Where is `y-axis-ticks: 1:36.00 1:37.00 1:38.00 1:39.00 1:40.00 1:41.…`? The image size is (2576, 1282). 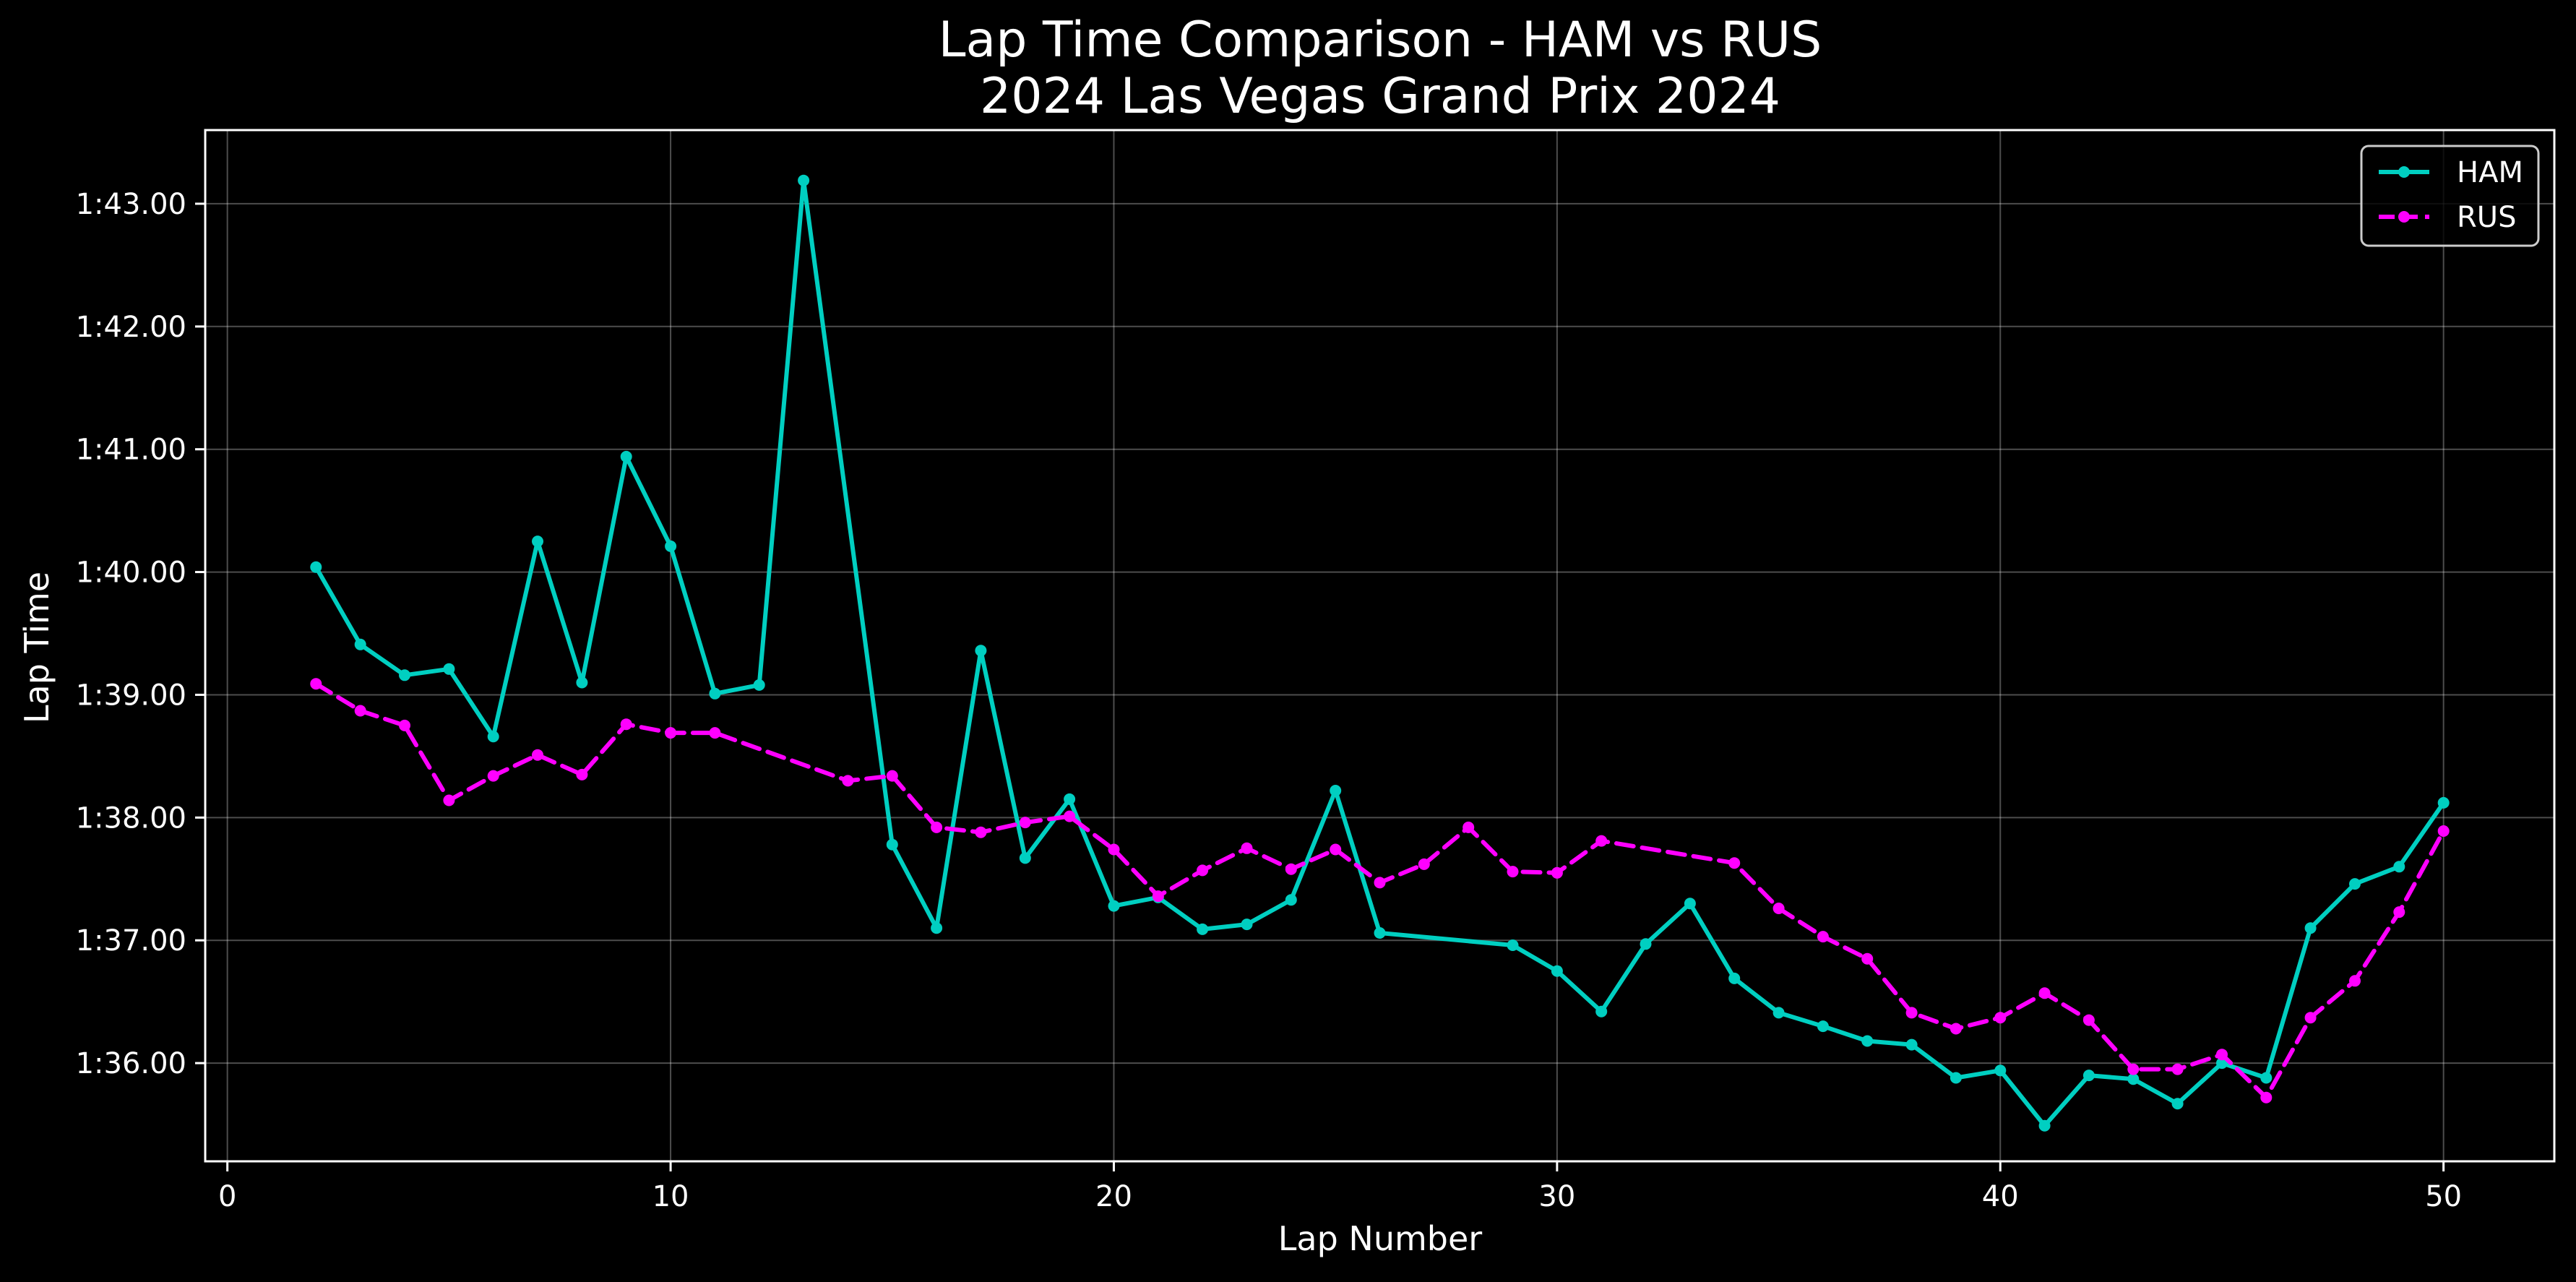
y-axis-ticks: 1:36.00 1:37.00 1:38.00 1:39.00 1:40.00 1:41.… is located at coordinates (140, 634).